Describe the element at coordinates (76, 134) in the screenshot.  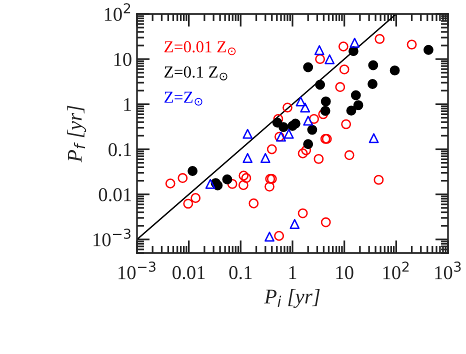
I see `y-axis-title: P$_{f}$ [yr]` at that location.